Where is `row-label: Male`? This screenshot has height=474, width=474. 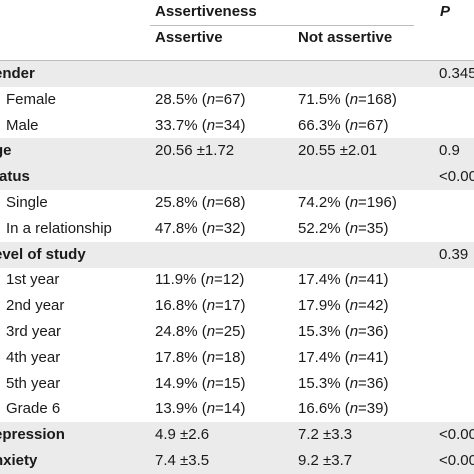
row-label: Male is located at coordinates (22, 125).